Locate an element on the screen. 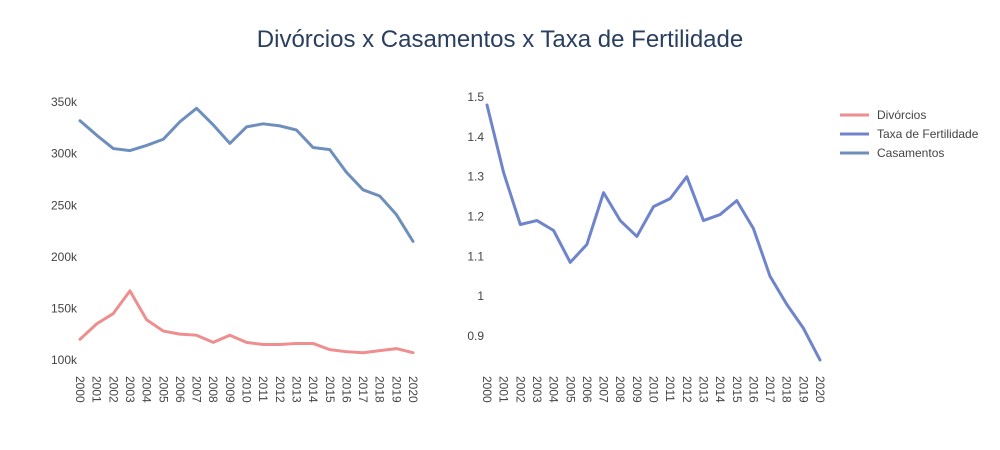 This screenshot has width=1000, height=450. y-tick-label: 150k is located at coordinates (64, 308).